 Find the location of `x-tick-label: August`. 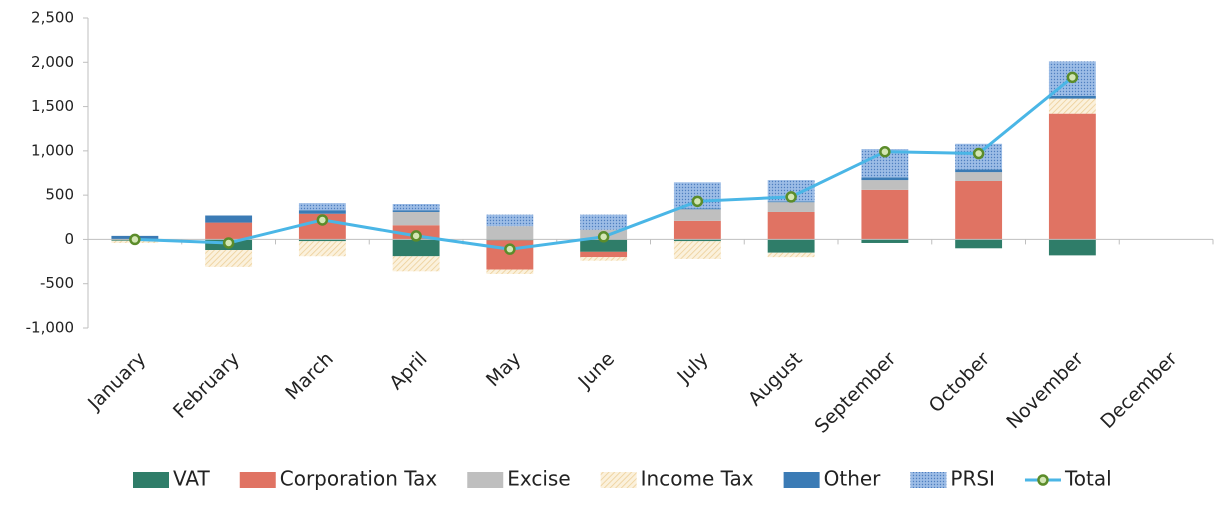

x-tick-label: August is located at coordinates (775, 379).